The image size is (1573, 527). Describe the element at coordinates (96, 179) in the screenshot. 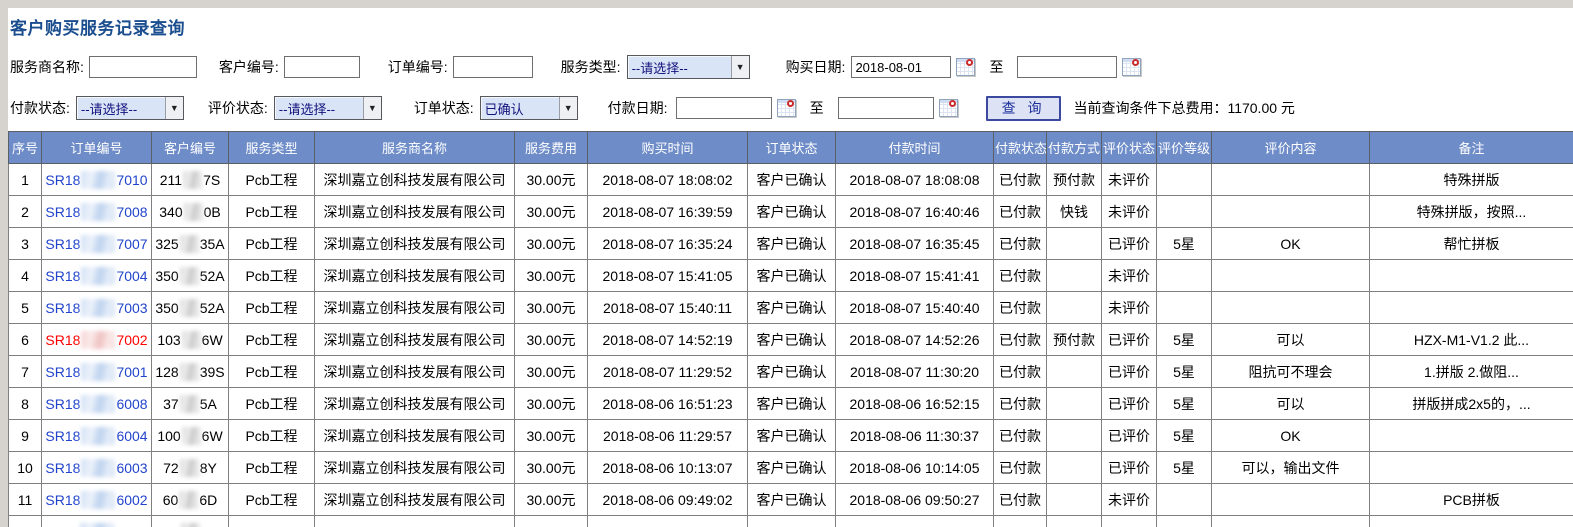

I see `order-link: SR18 7010` at that location.